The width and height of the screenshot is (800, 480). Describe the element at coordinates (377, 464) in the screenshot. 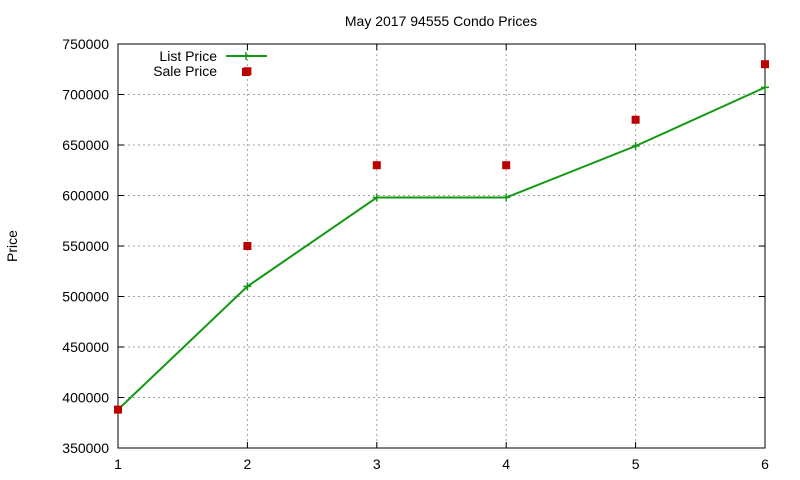

I see `x-tick-label: 3` at that location.